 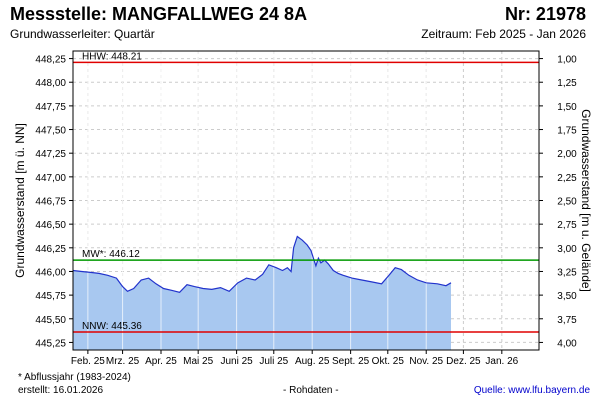 I want to click on y2-tick-label: 1,50, so click(x=567, y=107).